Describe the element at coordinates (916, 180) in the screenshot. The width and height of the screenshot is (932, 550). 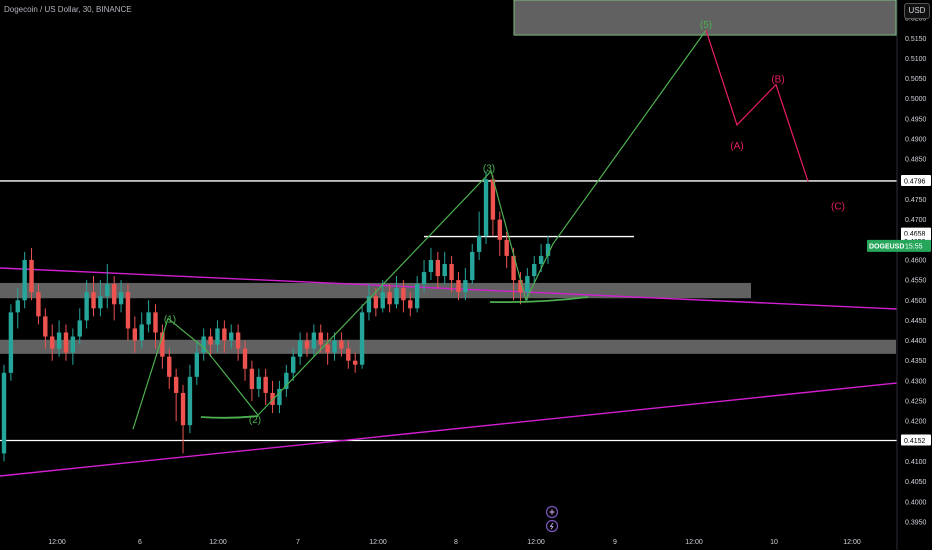
I see `price-label-badge` at that location.